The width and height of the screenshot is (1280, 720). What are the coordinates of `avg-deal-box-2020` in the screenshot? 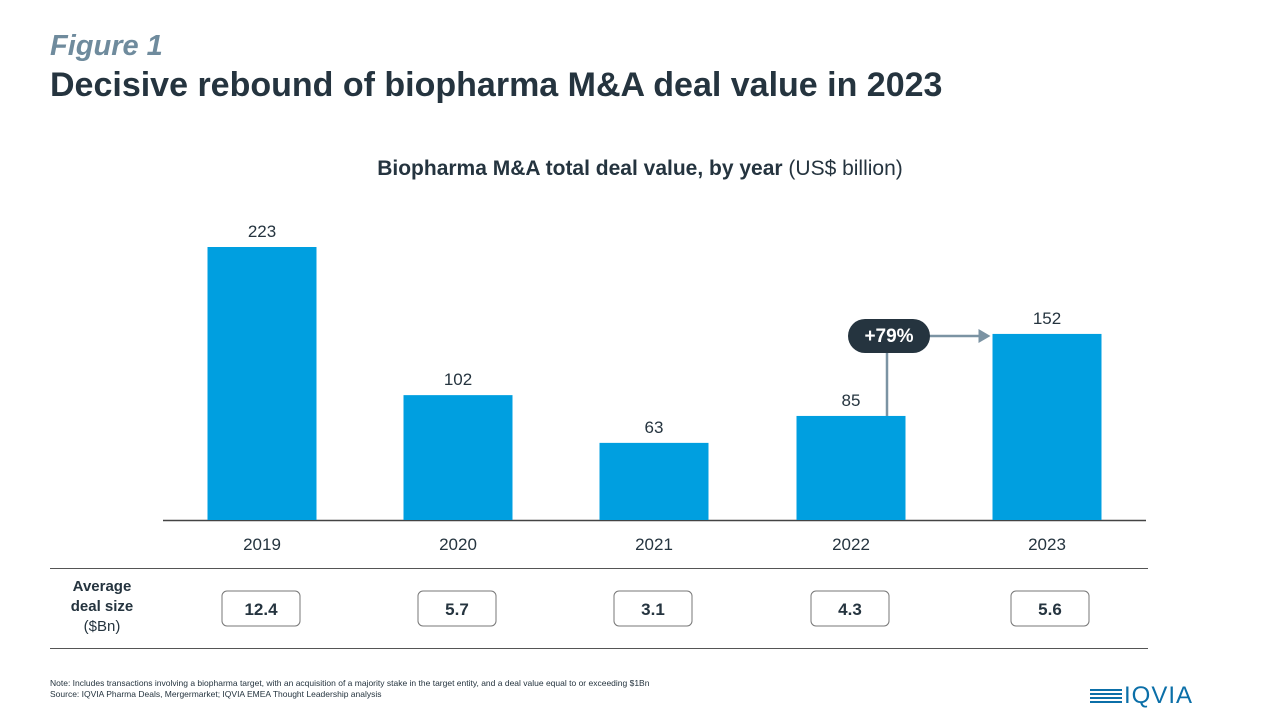 It's located at (457, 608).